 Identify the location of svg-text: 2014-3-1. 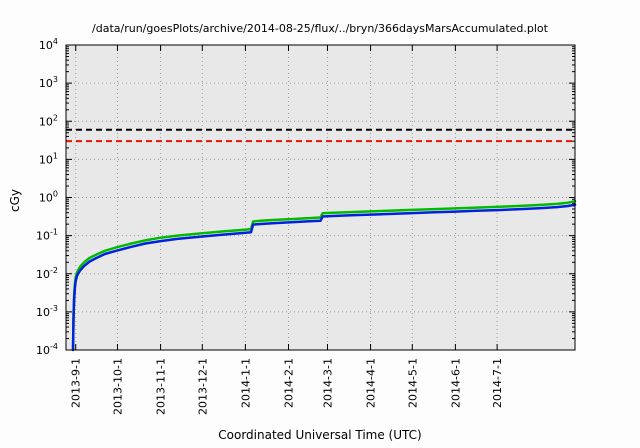
(327, 383).